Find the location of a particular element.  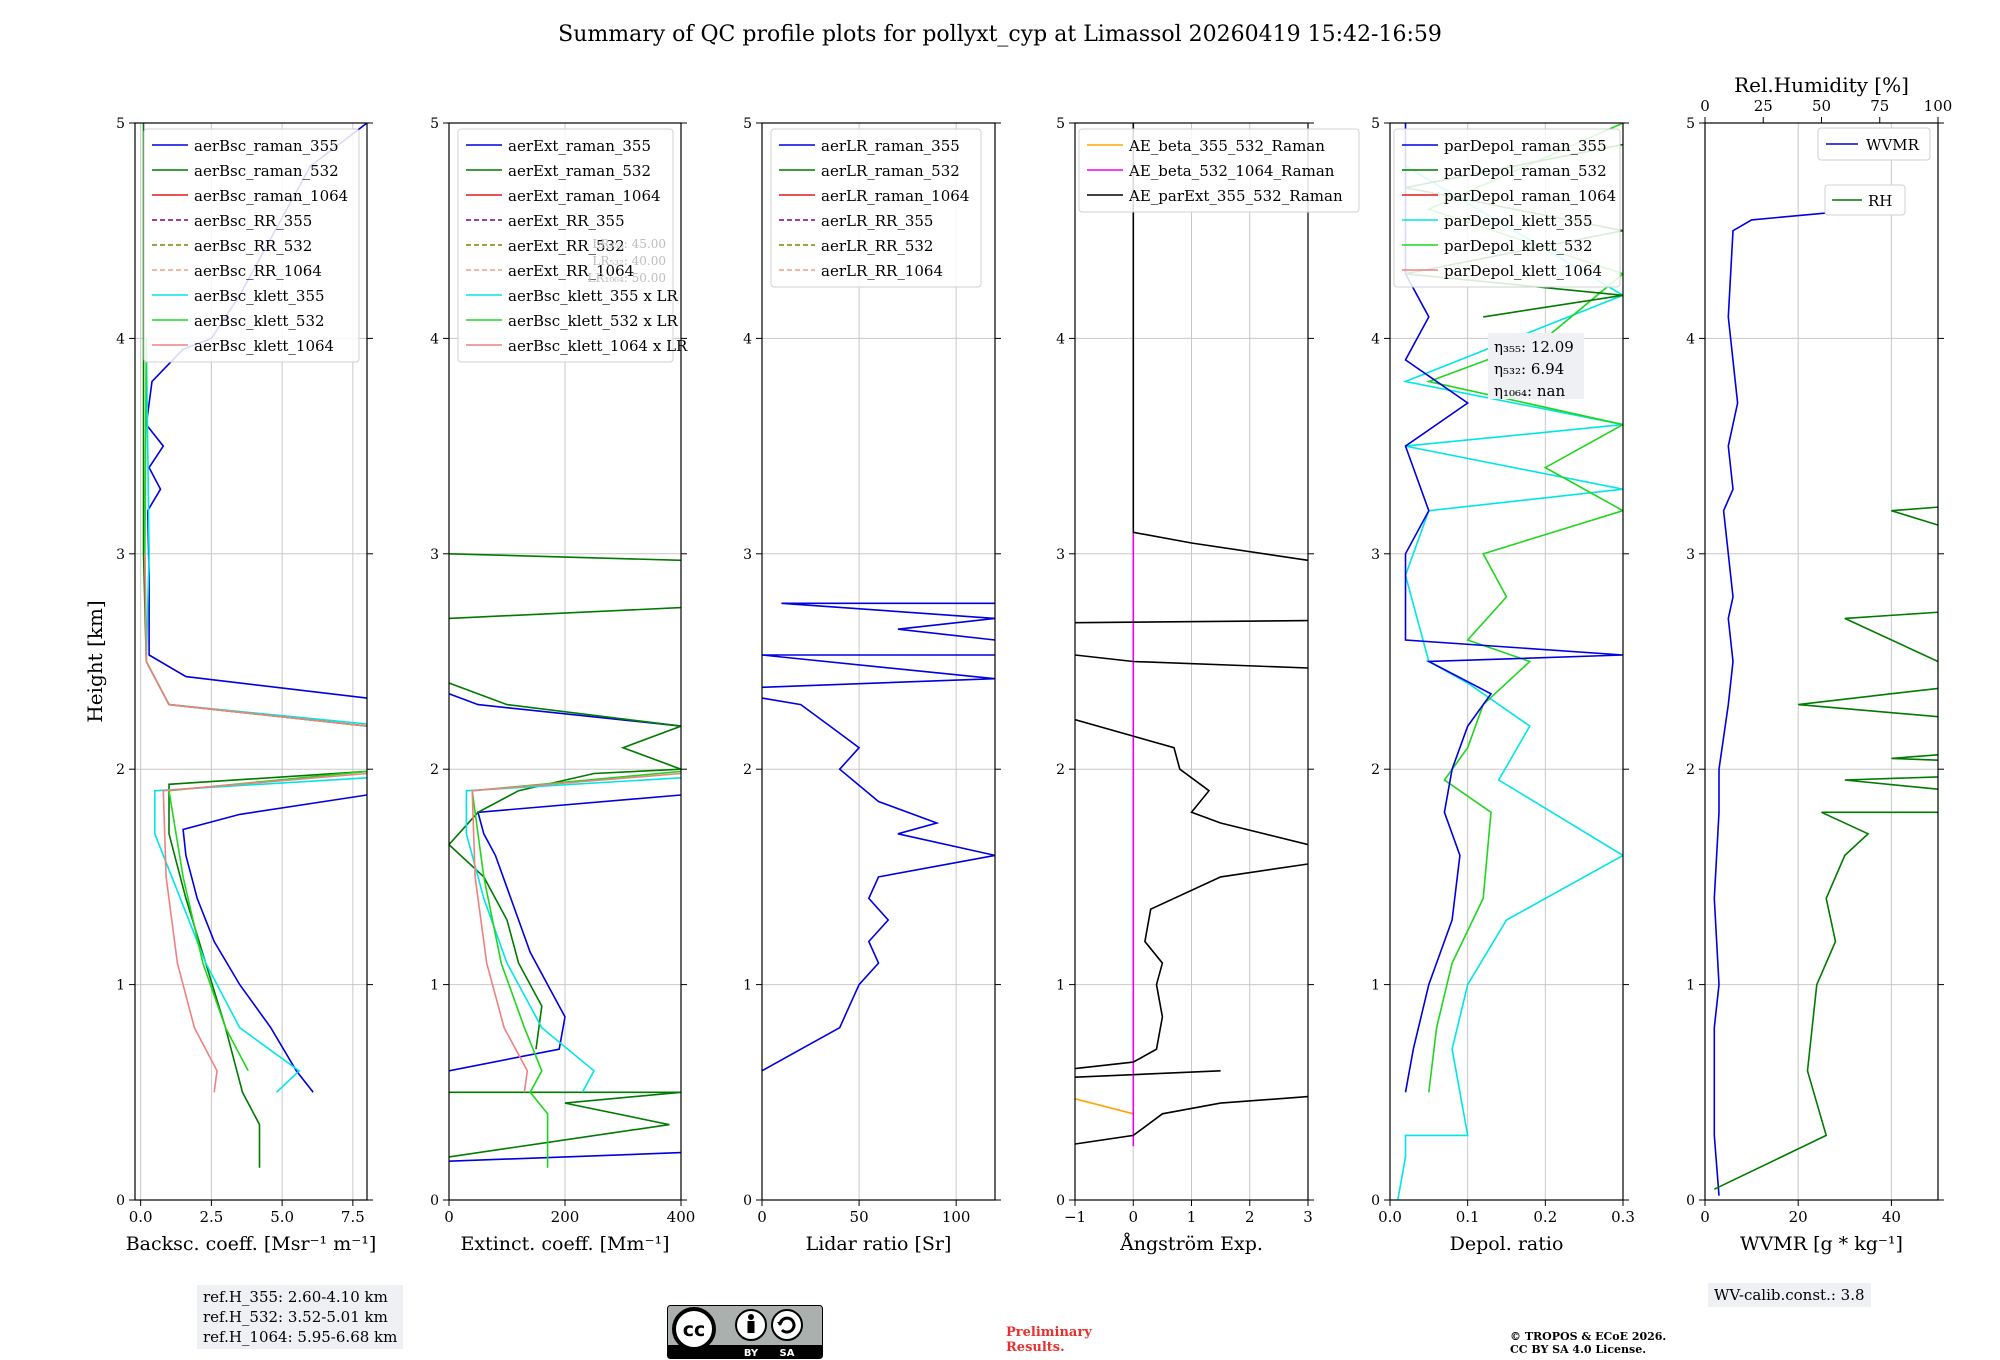

legend-label-aerBsc_raman_532: aerBsc_raman_532 is located at coordinates (266, 171).